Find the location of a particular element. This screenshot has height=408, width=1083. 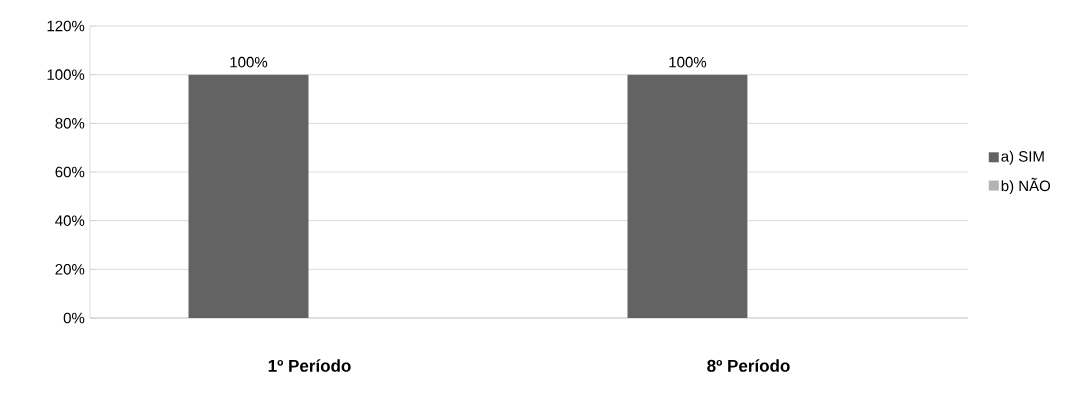

legend-label: a) SIM is located at coordinates (1022, 157).